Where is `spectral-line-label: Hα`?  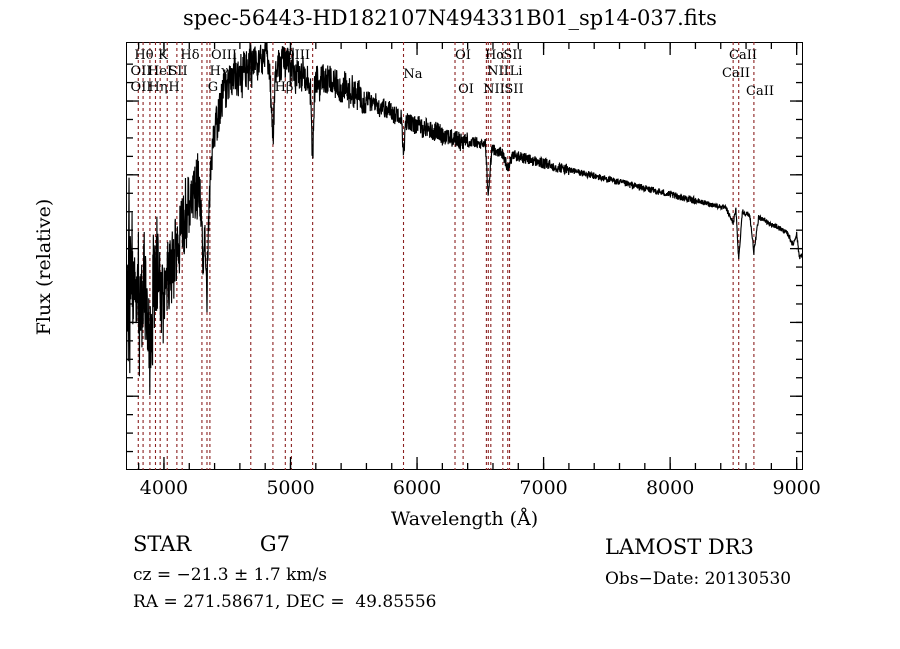 spectral-line-label: Hα is located at coordinates (495, 55).